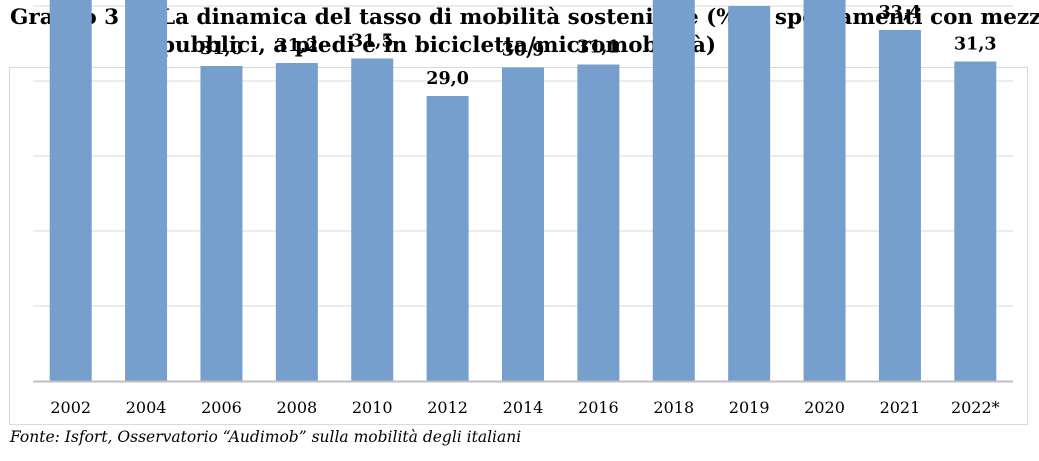 This screenshot has width=1039, height=461. I want to click on bar-2022*, so click(975, 221).